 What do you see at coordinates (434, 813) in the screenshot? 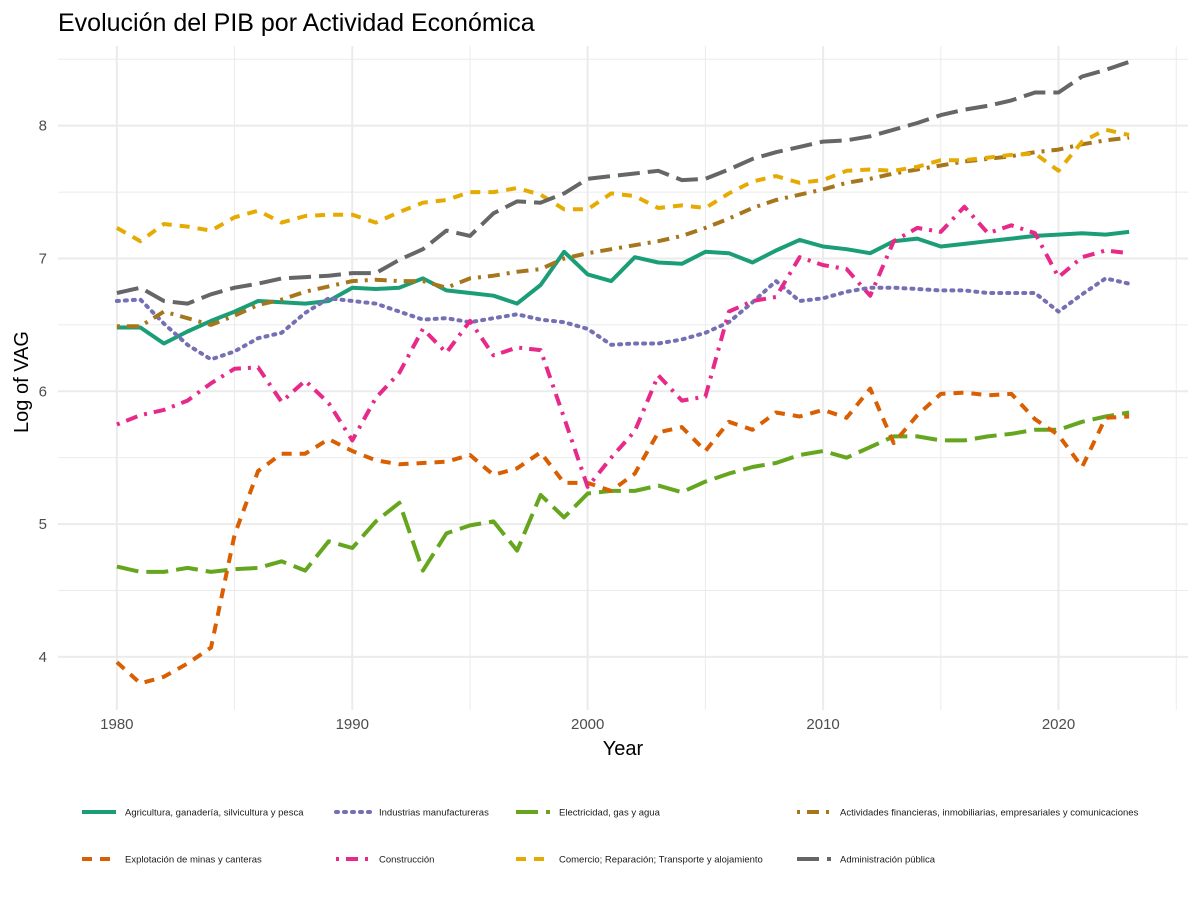
I see `legend-label: Industrias manufactureras` at bounding box center [434, 813].